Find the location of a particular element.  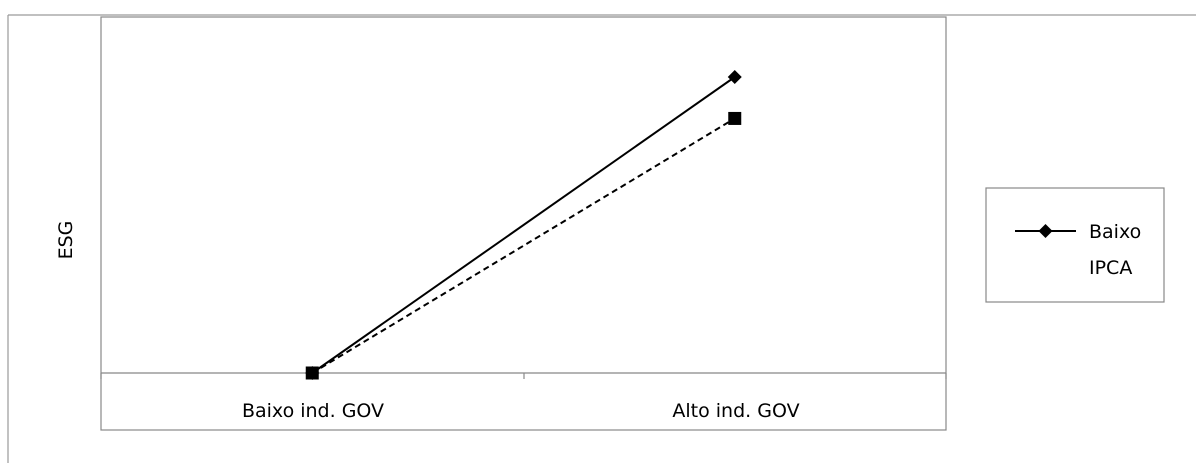

x-tick-label-baixo: Baixo ind. GOV is located at coordinates (313, 411).